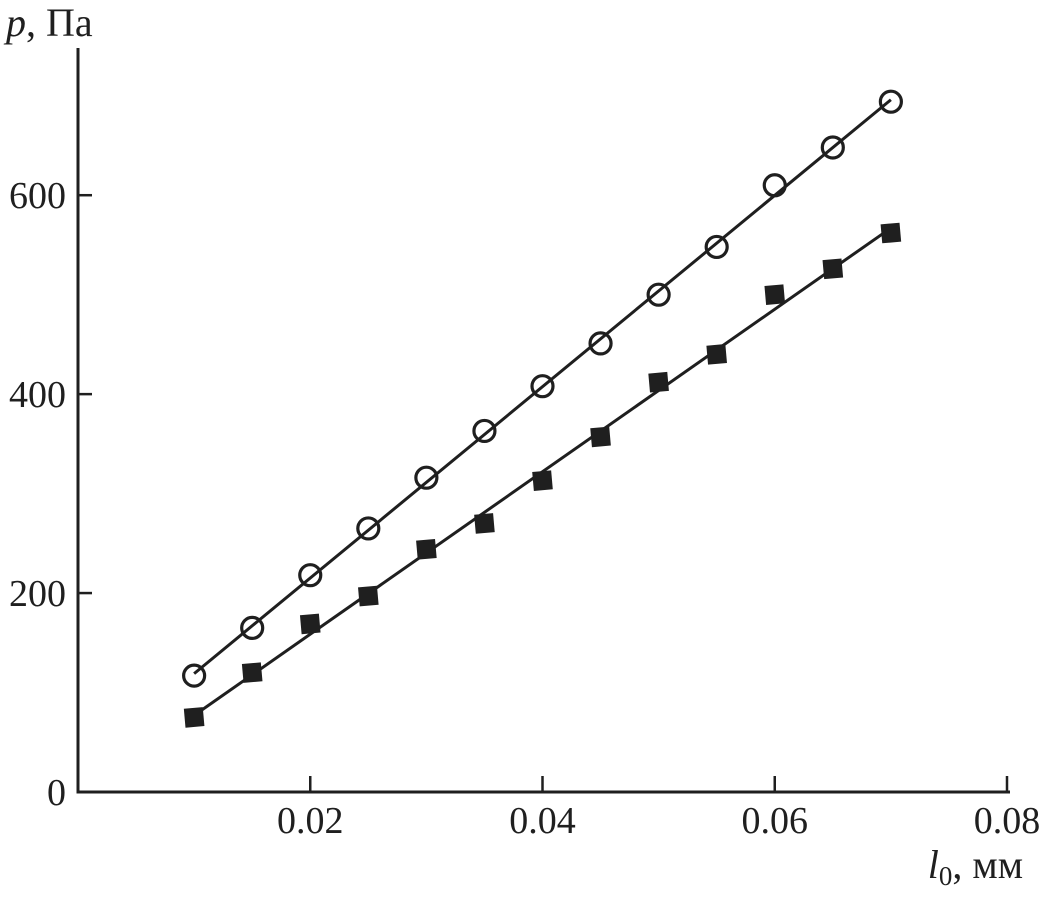 This screenshot has height=904, width=1042. Describe the element at coordinates (945, 876) in the screenshot. I see `x-axis-subscript: 0` at that location.